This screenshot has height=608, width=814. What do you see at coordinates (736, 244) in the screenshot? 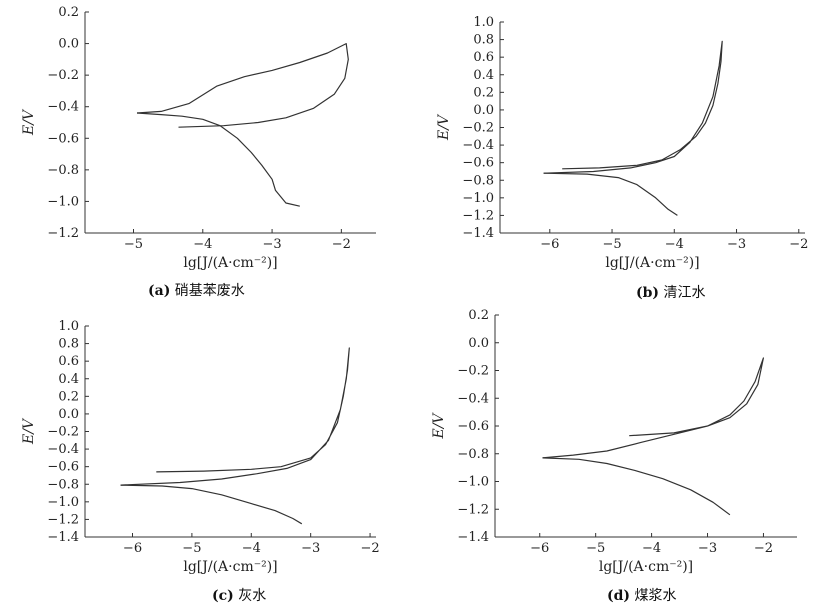
I see `panel-b-x-tick-label: −3` at bounding box center [736, 244].